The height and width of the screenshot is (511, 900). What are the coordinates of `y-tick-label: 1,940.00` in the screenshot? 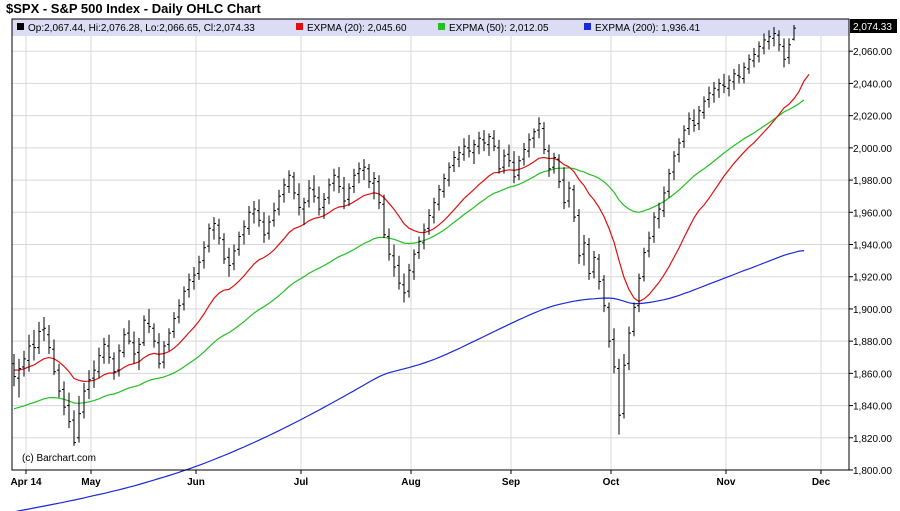 It's located at (872, 246).